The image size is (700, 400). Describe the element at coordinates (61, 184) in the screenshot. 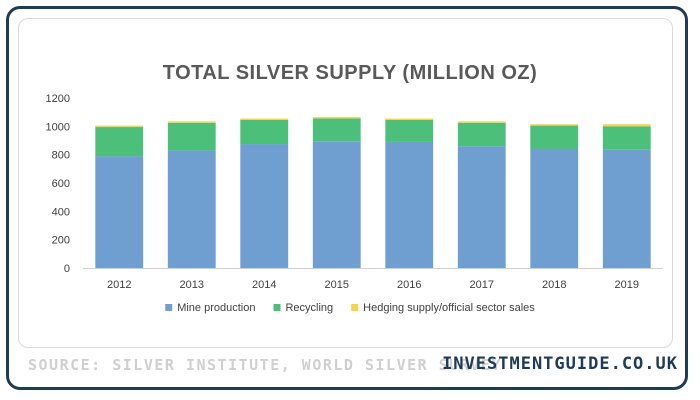

I see `y-tick-label: 600` at that location.